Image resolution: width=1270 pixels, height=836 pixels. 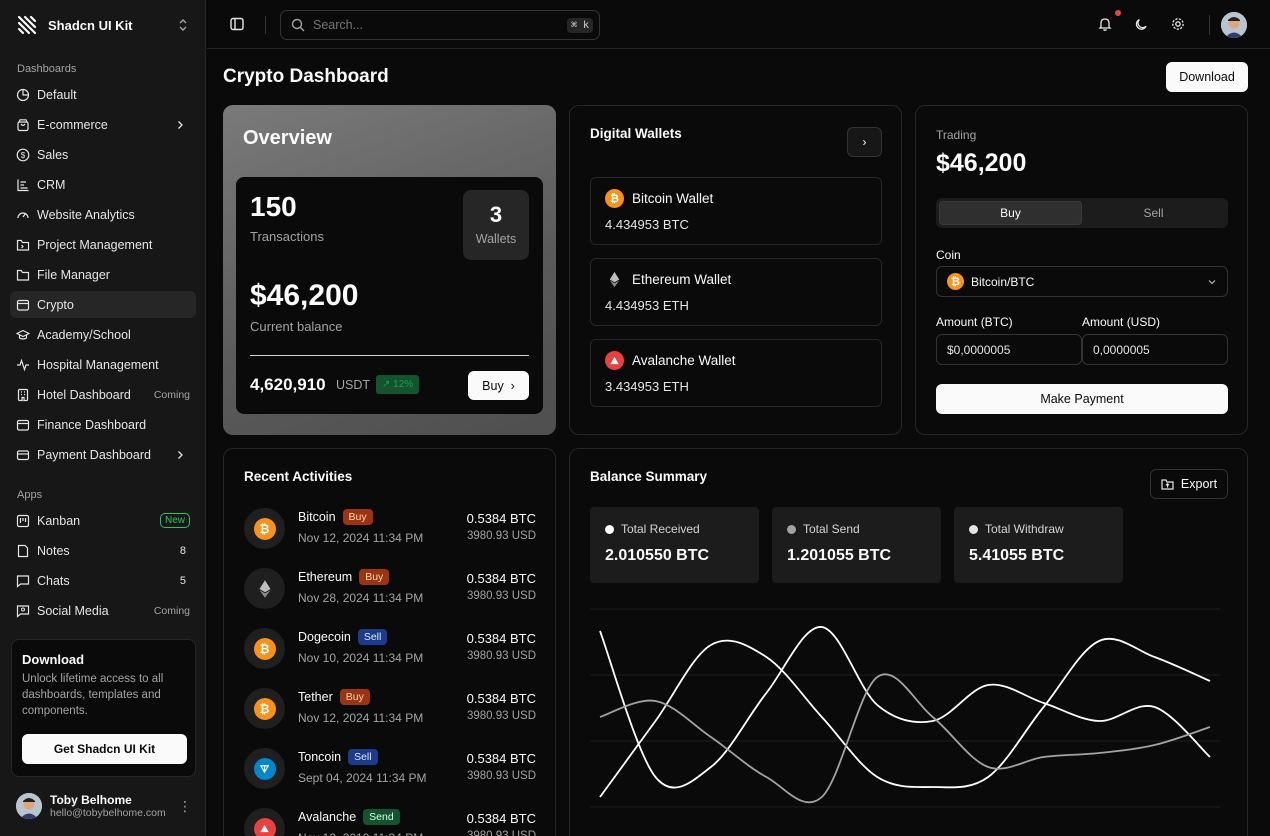 What do you see at coordinates (736, 292) in the screenshot?
I see `wallet-item: Ethereum Wallet 4.434953 ETH` at bounding box center [736, 292].